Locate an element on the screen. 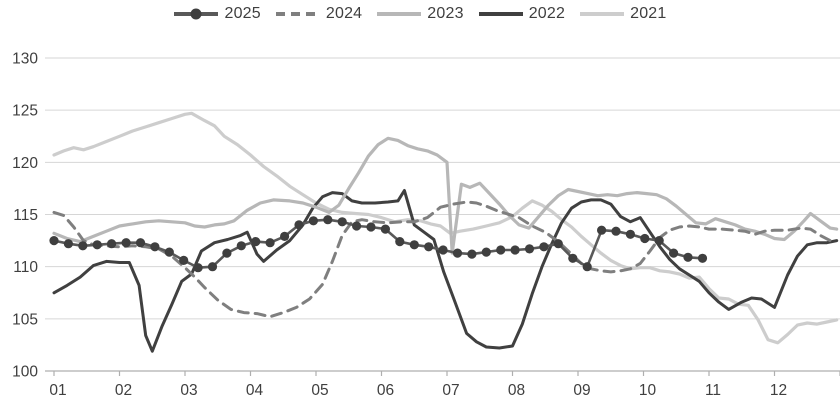 The height and width of the screenshot is (411, 840). series-line-2025 is located at coordinates (378, 244).